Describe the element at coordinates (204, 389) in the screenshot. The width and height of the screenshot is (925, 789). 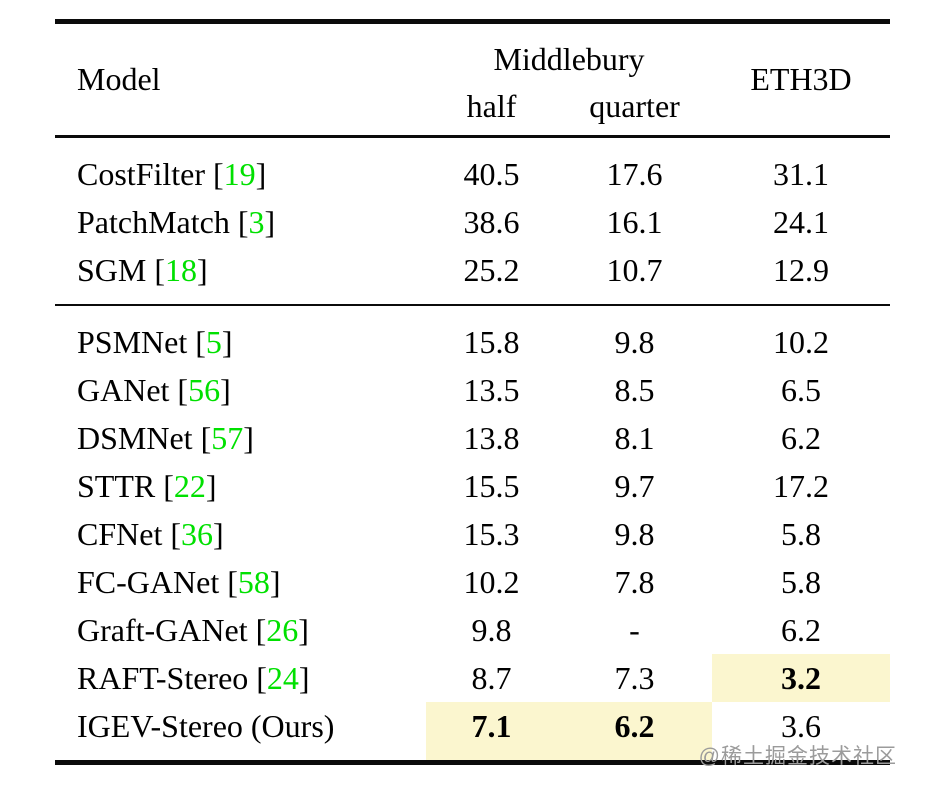
I see `citation-number: 56` at that location.